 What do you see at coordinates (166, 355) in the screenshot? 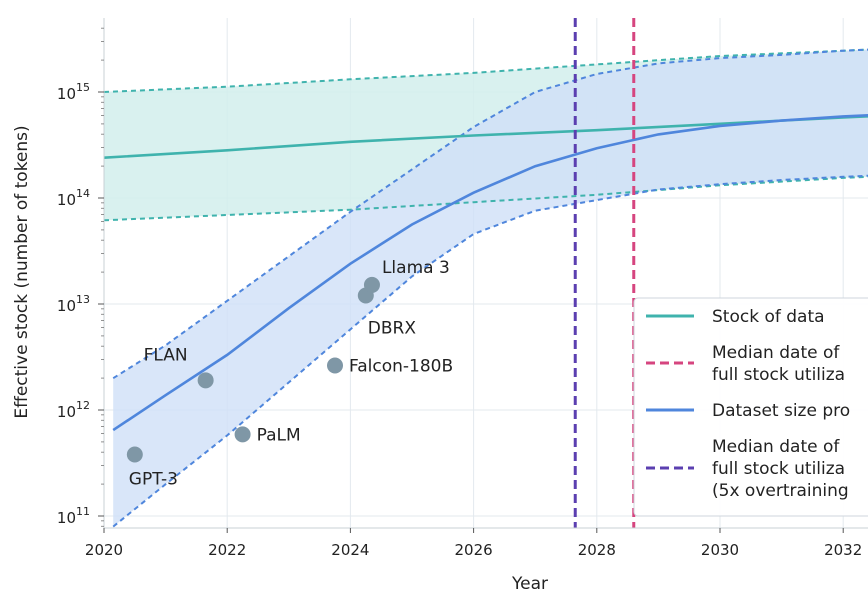
I see `point-label: FLAN` at bounding box center [166, 355].